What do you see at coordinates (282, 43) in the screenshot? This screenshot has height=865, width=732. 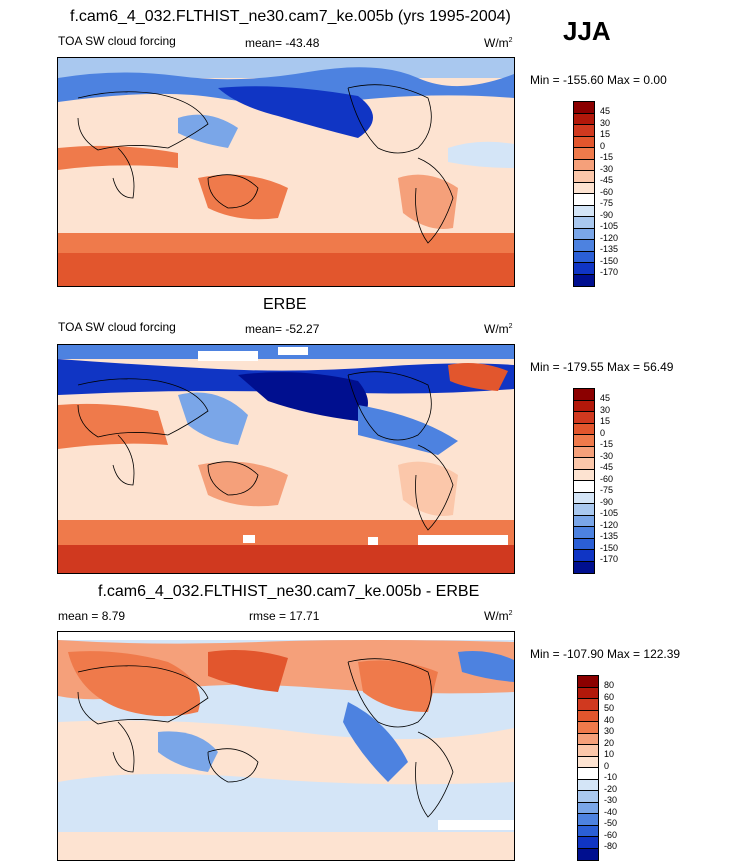 I see `panel-1-mean-label: mean= -43.48` at bounding box center [282, 43].